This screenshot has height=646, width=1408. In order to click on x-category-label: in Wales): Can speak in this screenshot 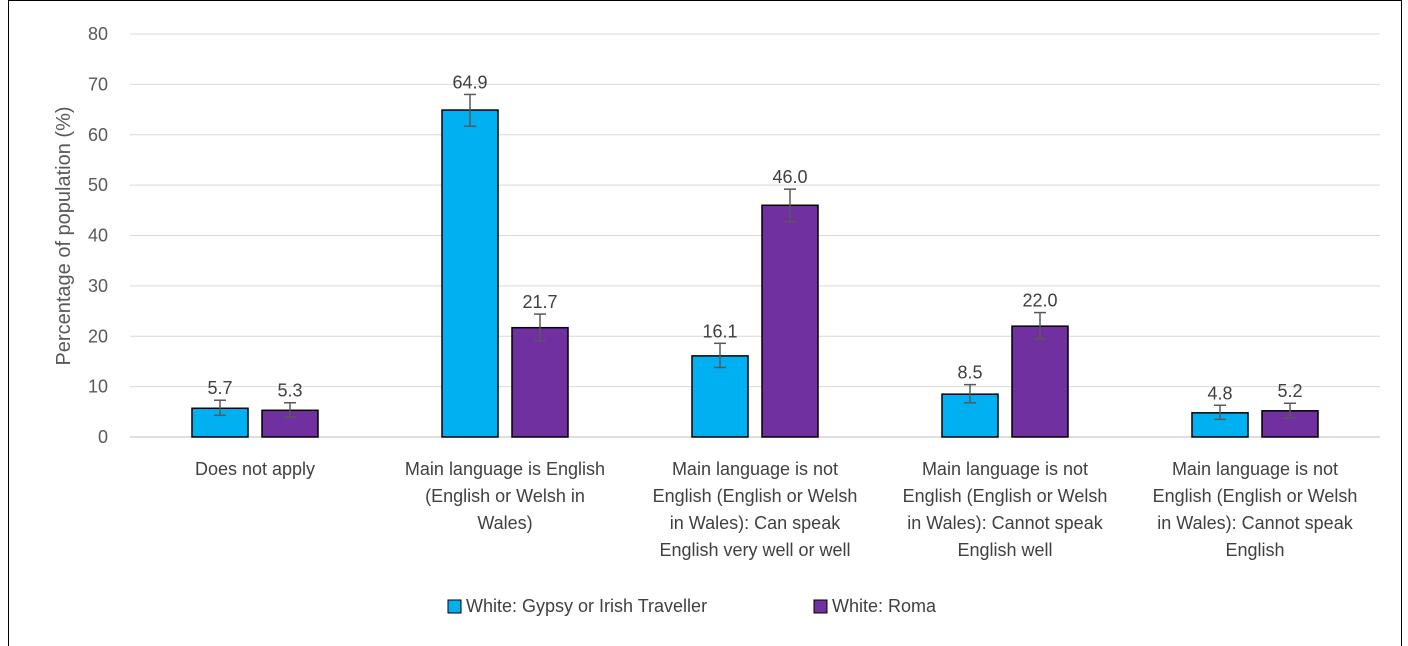, I will do `click(755, 523)`.